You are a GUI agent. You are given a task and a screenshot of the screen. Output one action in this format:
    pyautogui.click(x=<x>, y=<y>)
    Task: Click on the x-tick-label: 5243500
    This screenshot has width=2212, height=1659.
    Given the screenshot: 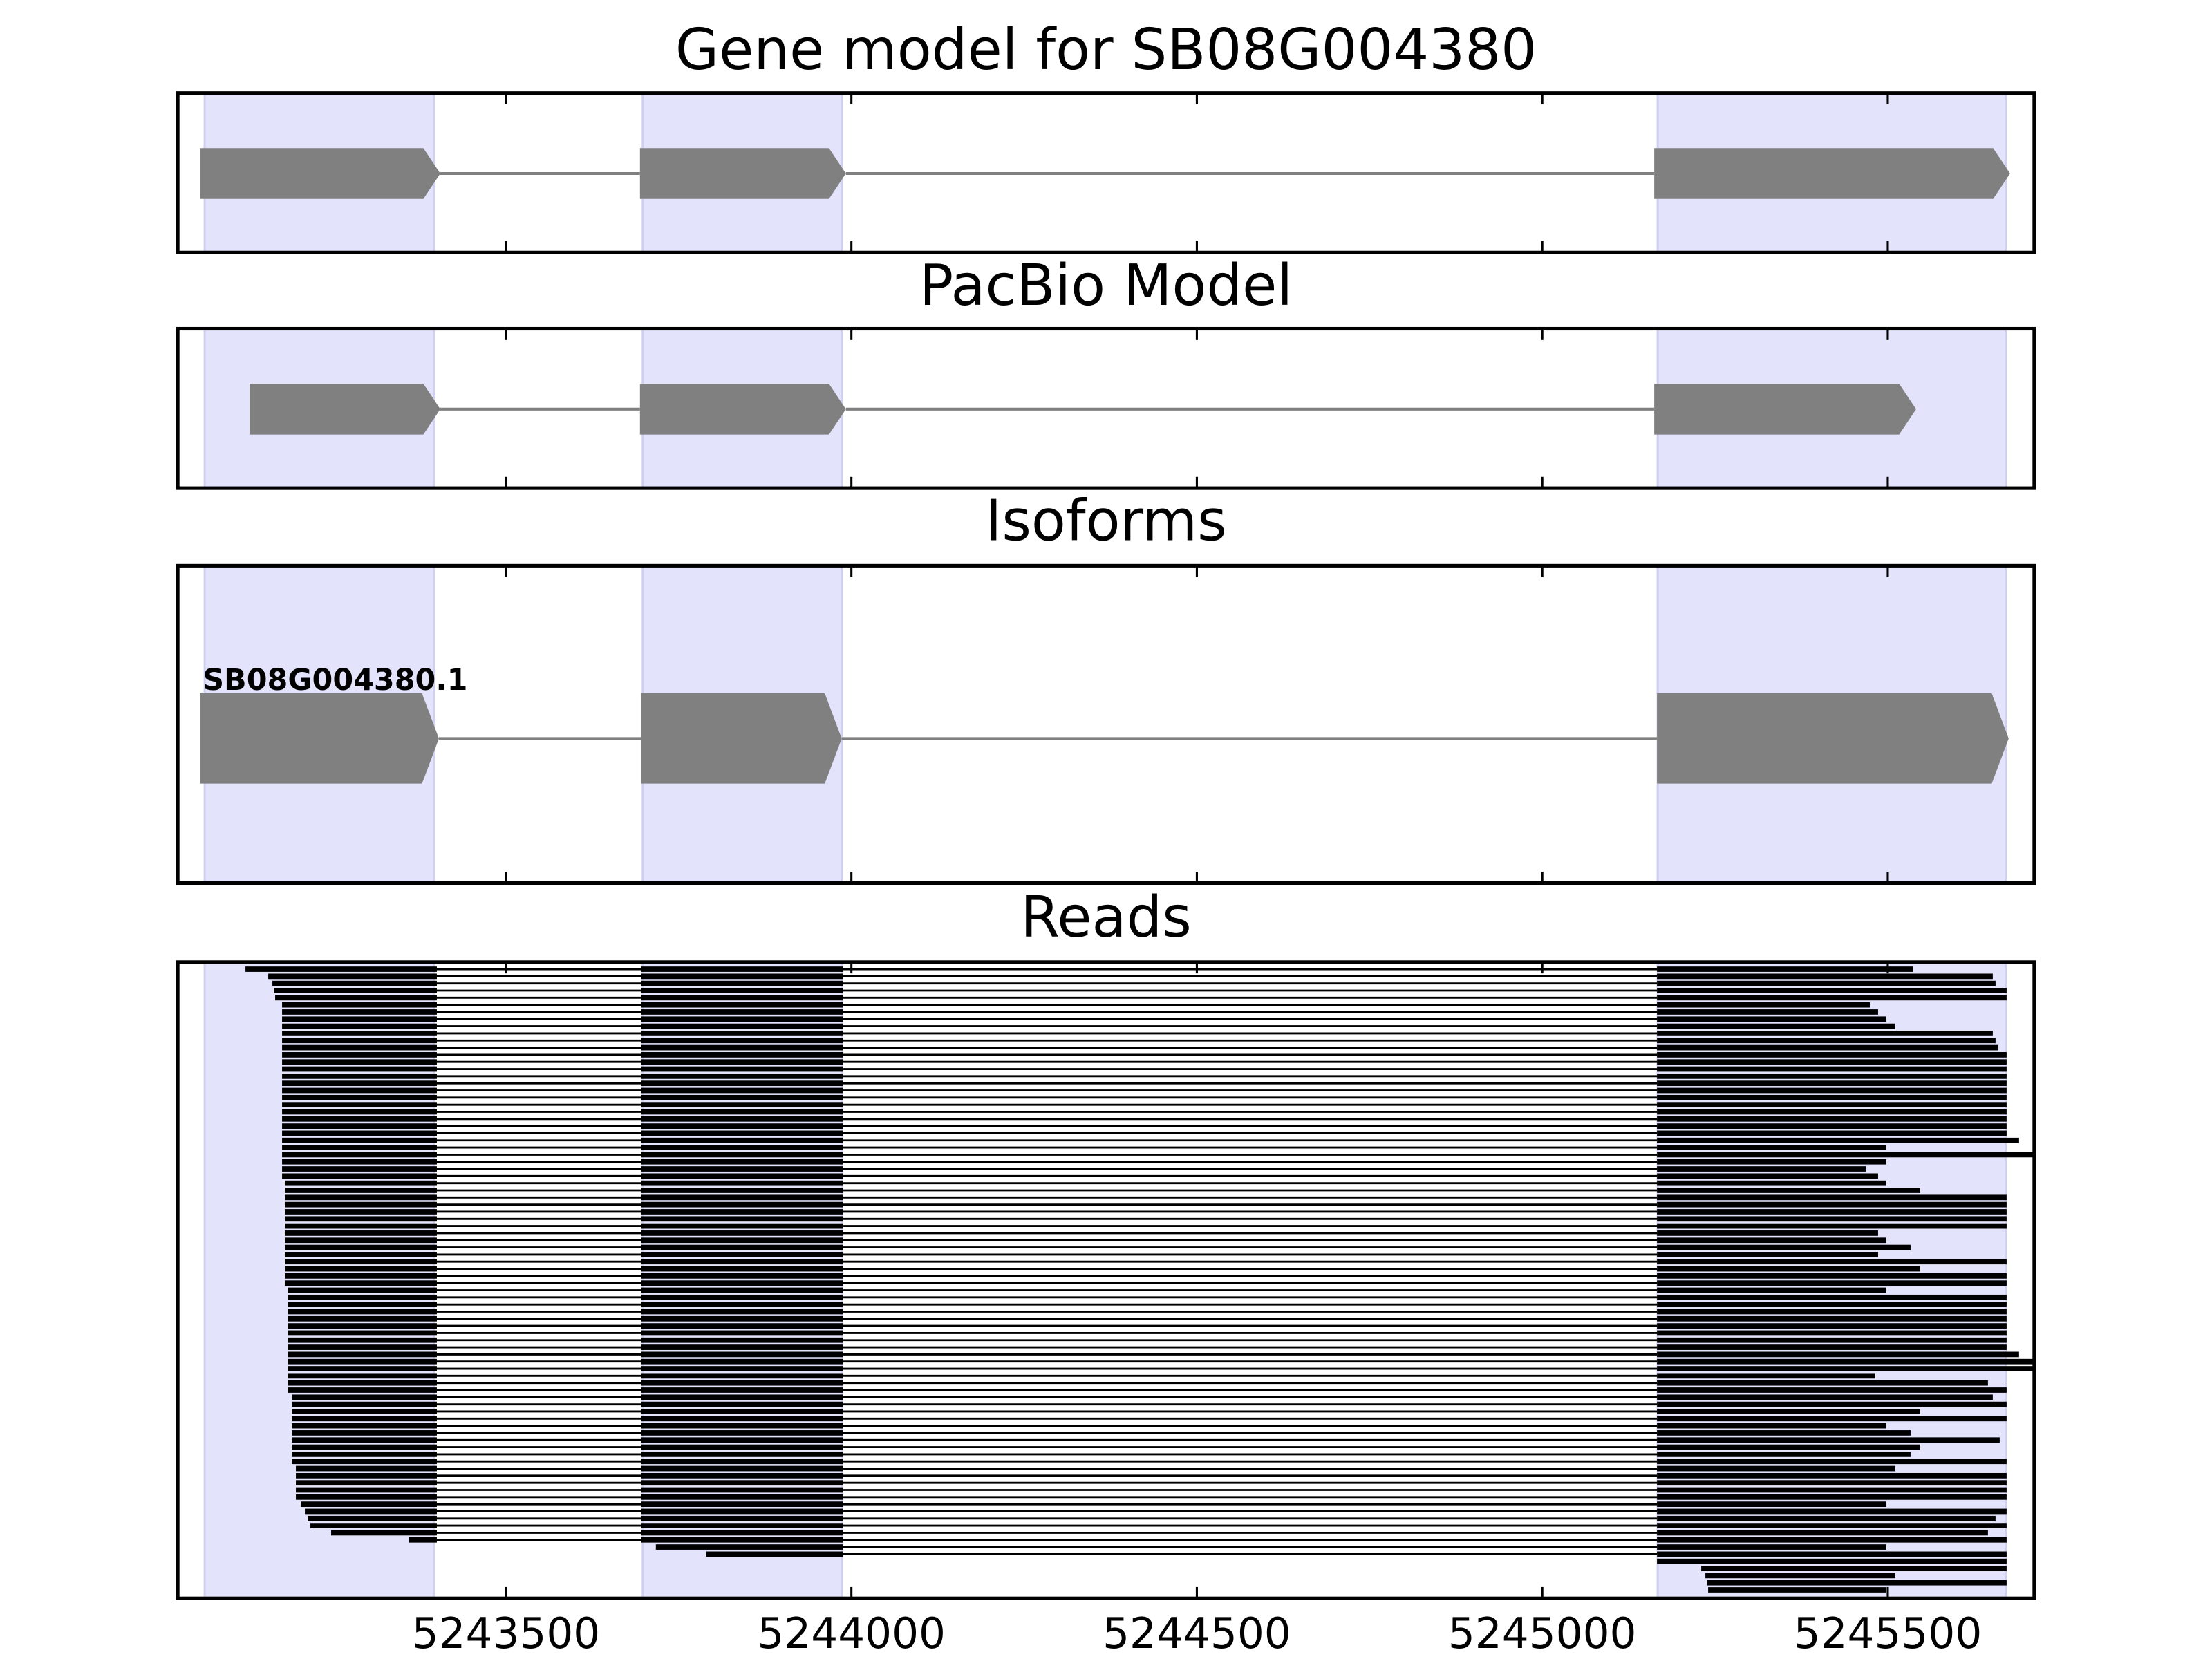 What is the action you would take?
    pyautogui.click(x=507, y=1633)
    